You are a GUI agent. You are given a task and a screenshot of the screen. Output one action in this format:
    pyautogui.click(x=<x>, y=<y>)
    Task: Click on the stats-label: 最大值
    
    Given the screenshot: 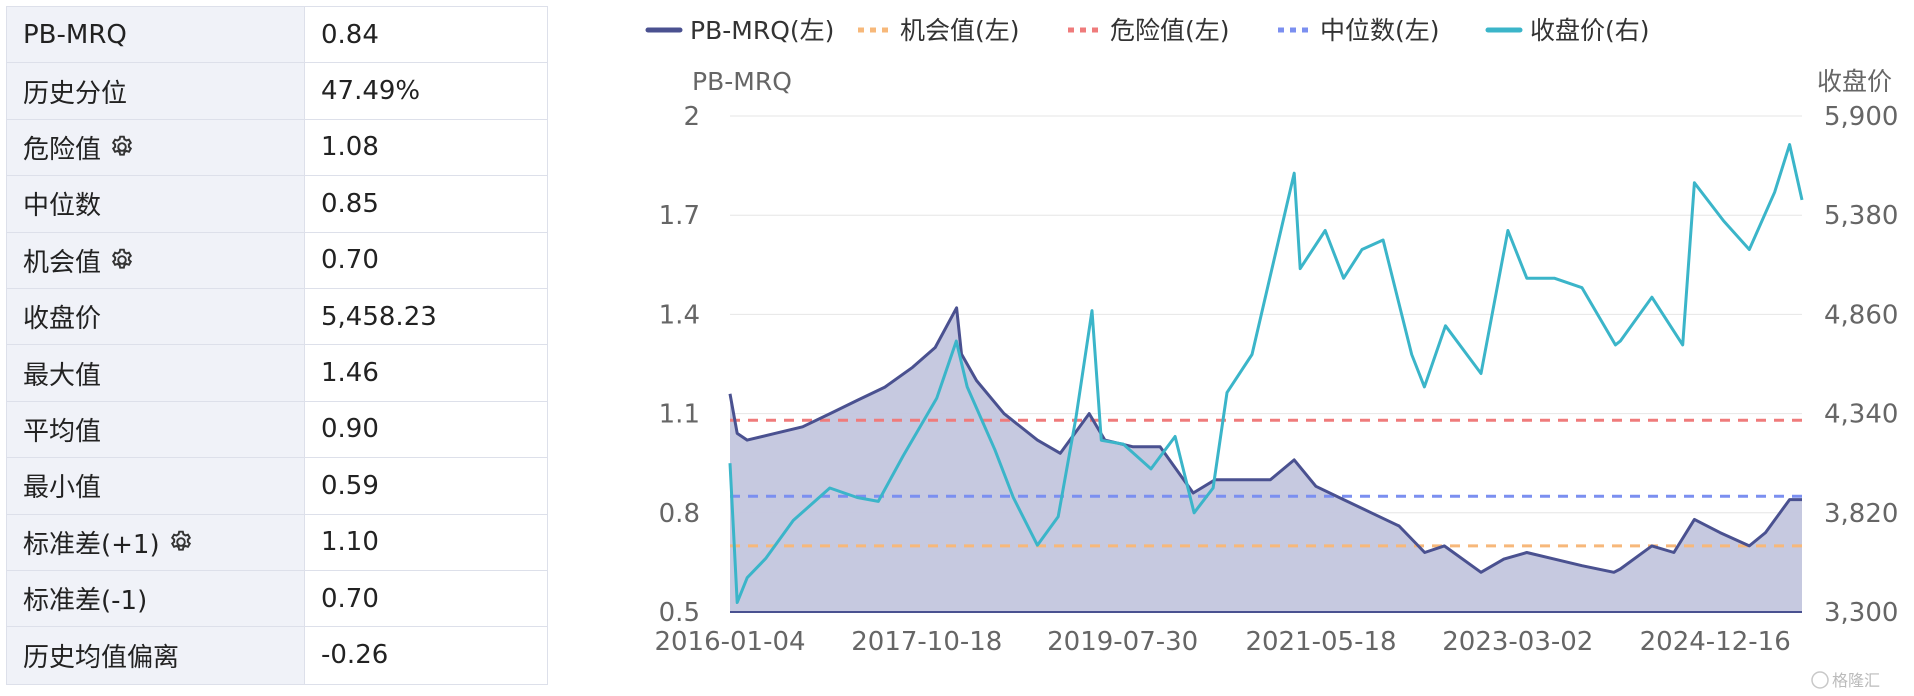 What is the action you would take?
    pyautogui.click(x=156, y=373)
    